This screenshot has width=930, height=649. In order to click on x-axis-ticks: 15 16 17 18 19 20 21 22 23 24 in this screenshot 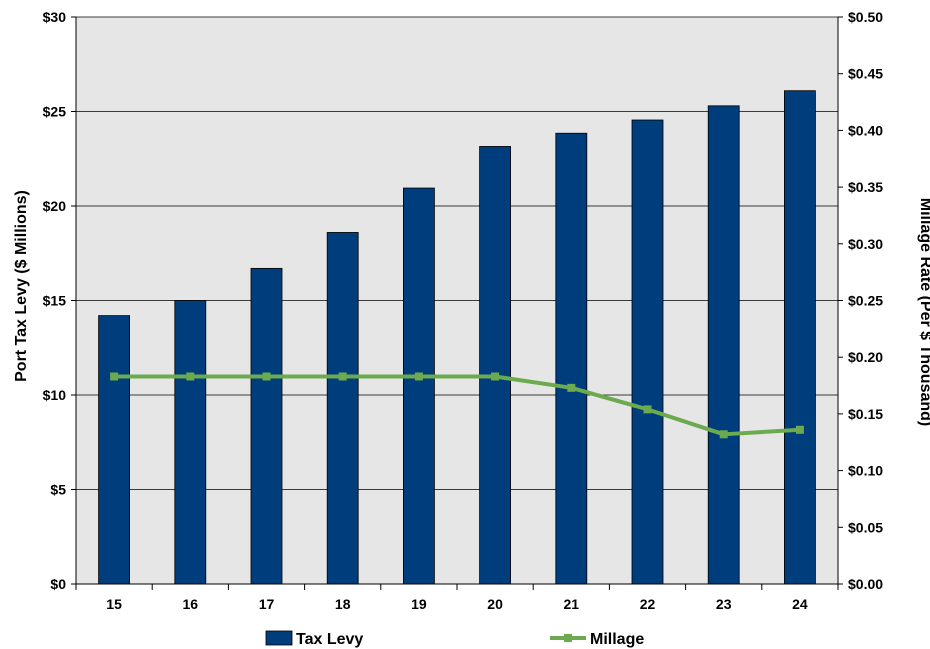, I will do `click(457, 604)`.